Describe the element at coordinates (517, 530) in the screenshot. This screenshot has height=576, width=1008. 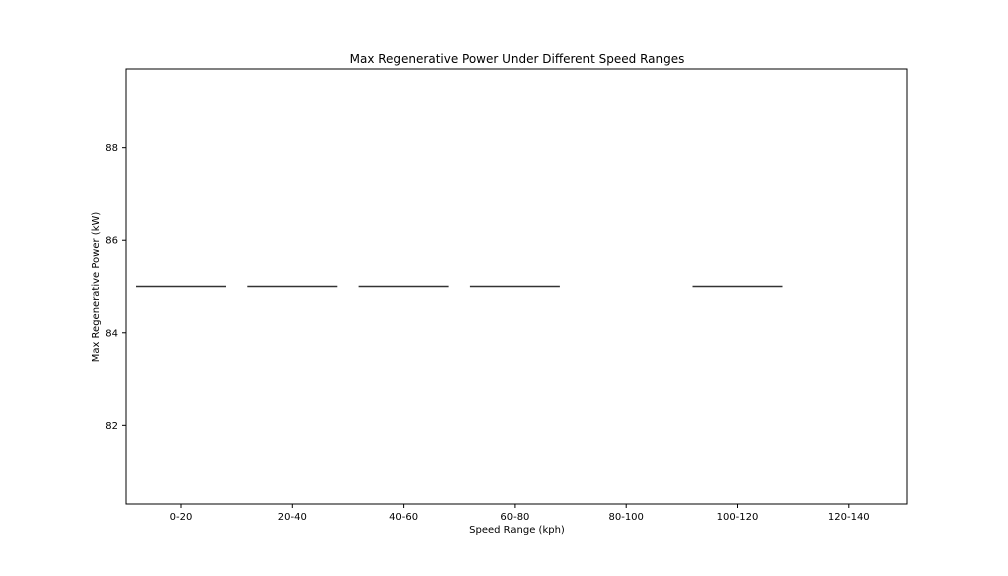
I see `x-axis-label: Speed Range (kph)` at that location.